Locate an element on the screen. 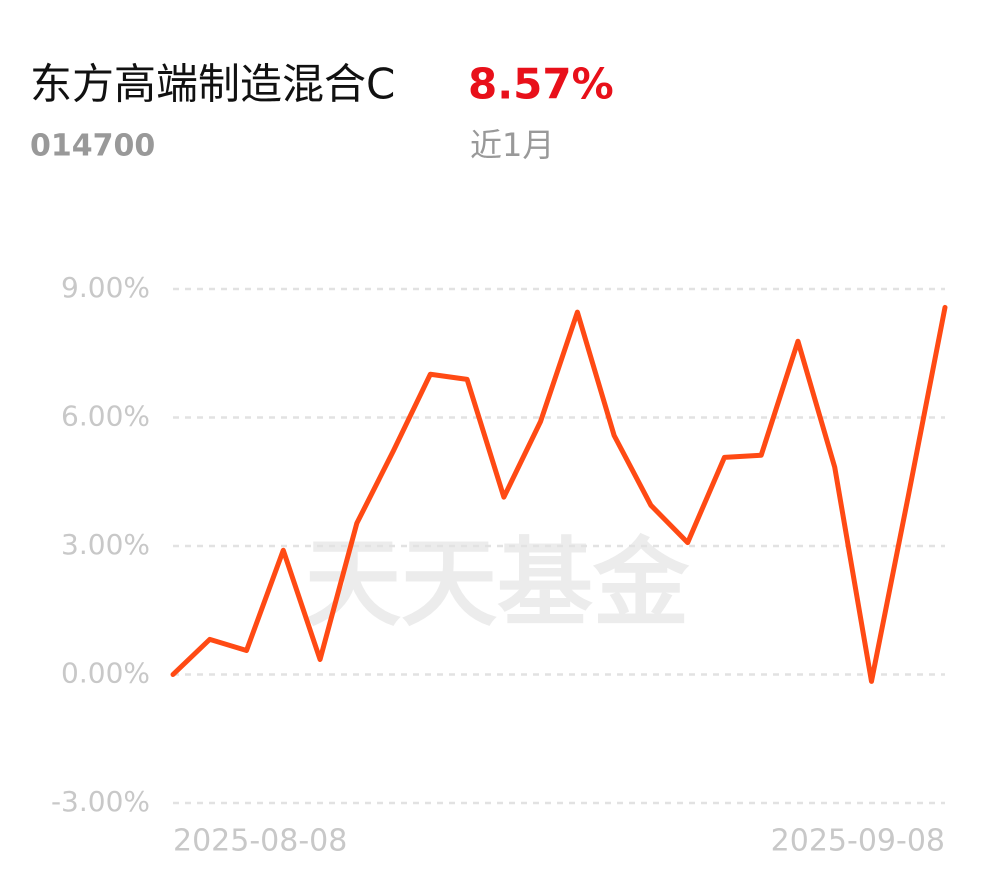  x-tick-label: 2025-09-08 is located at coordinates (858, 841).